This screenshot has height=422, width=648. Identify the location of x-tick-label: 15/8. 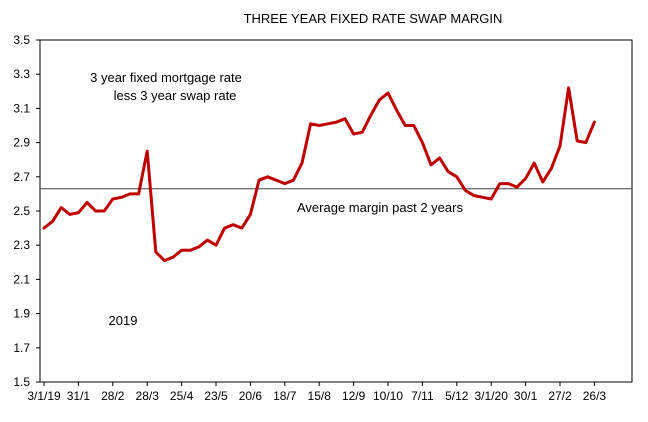
(320, 396).